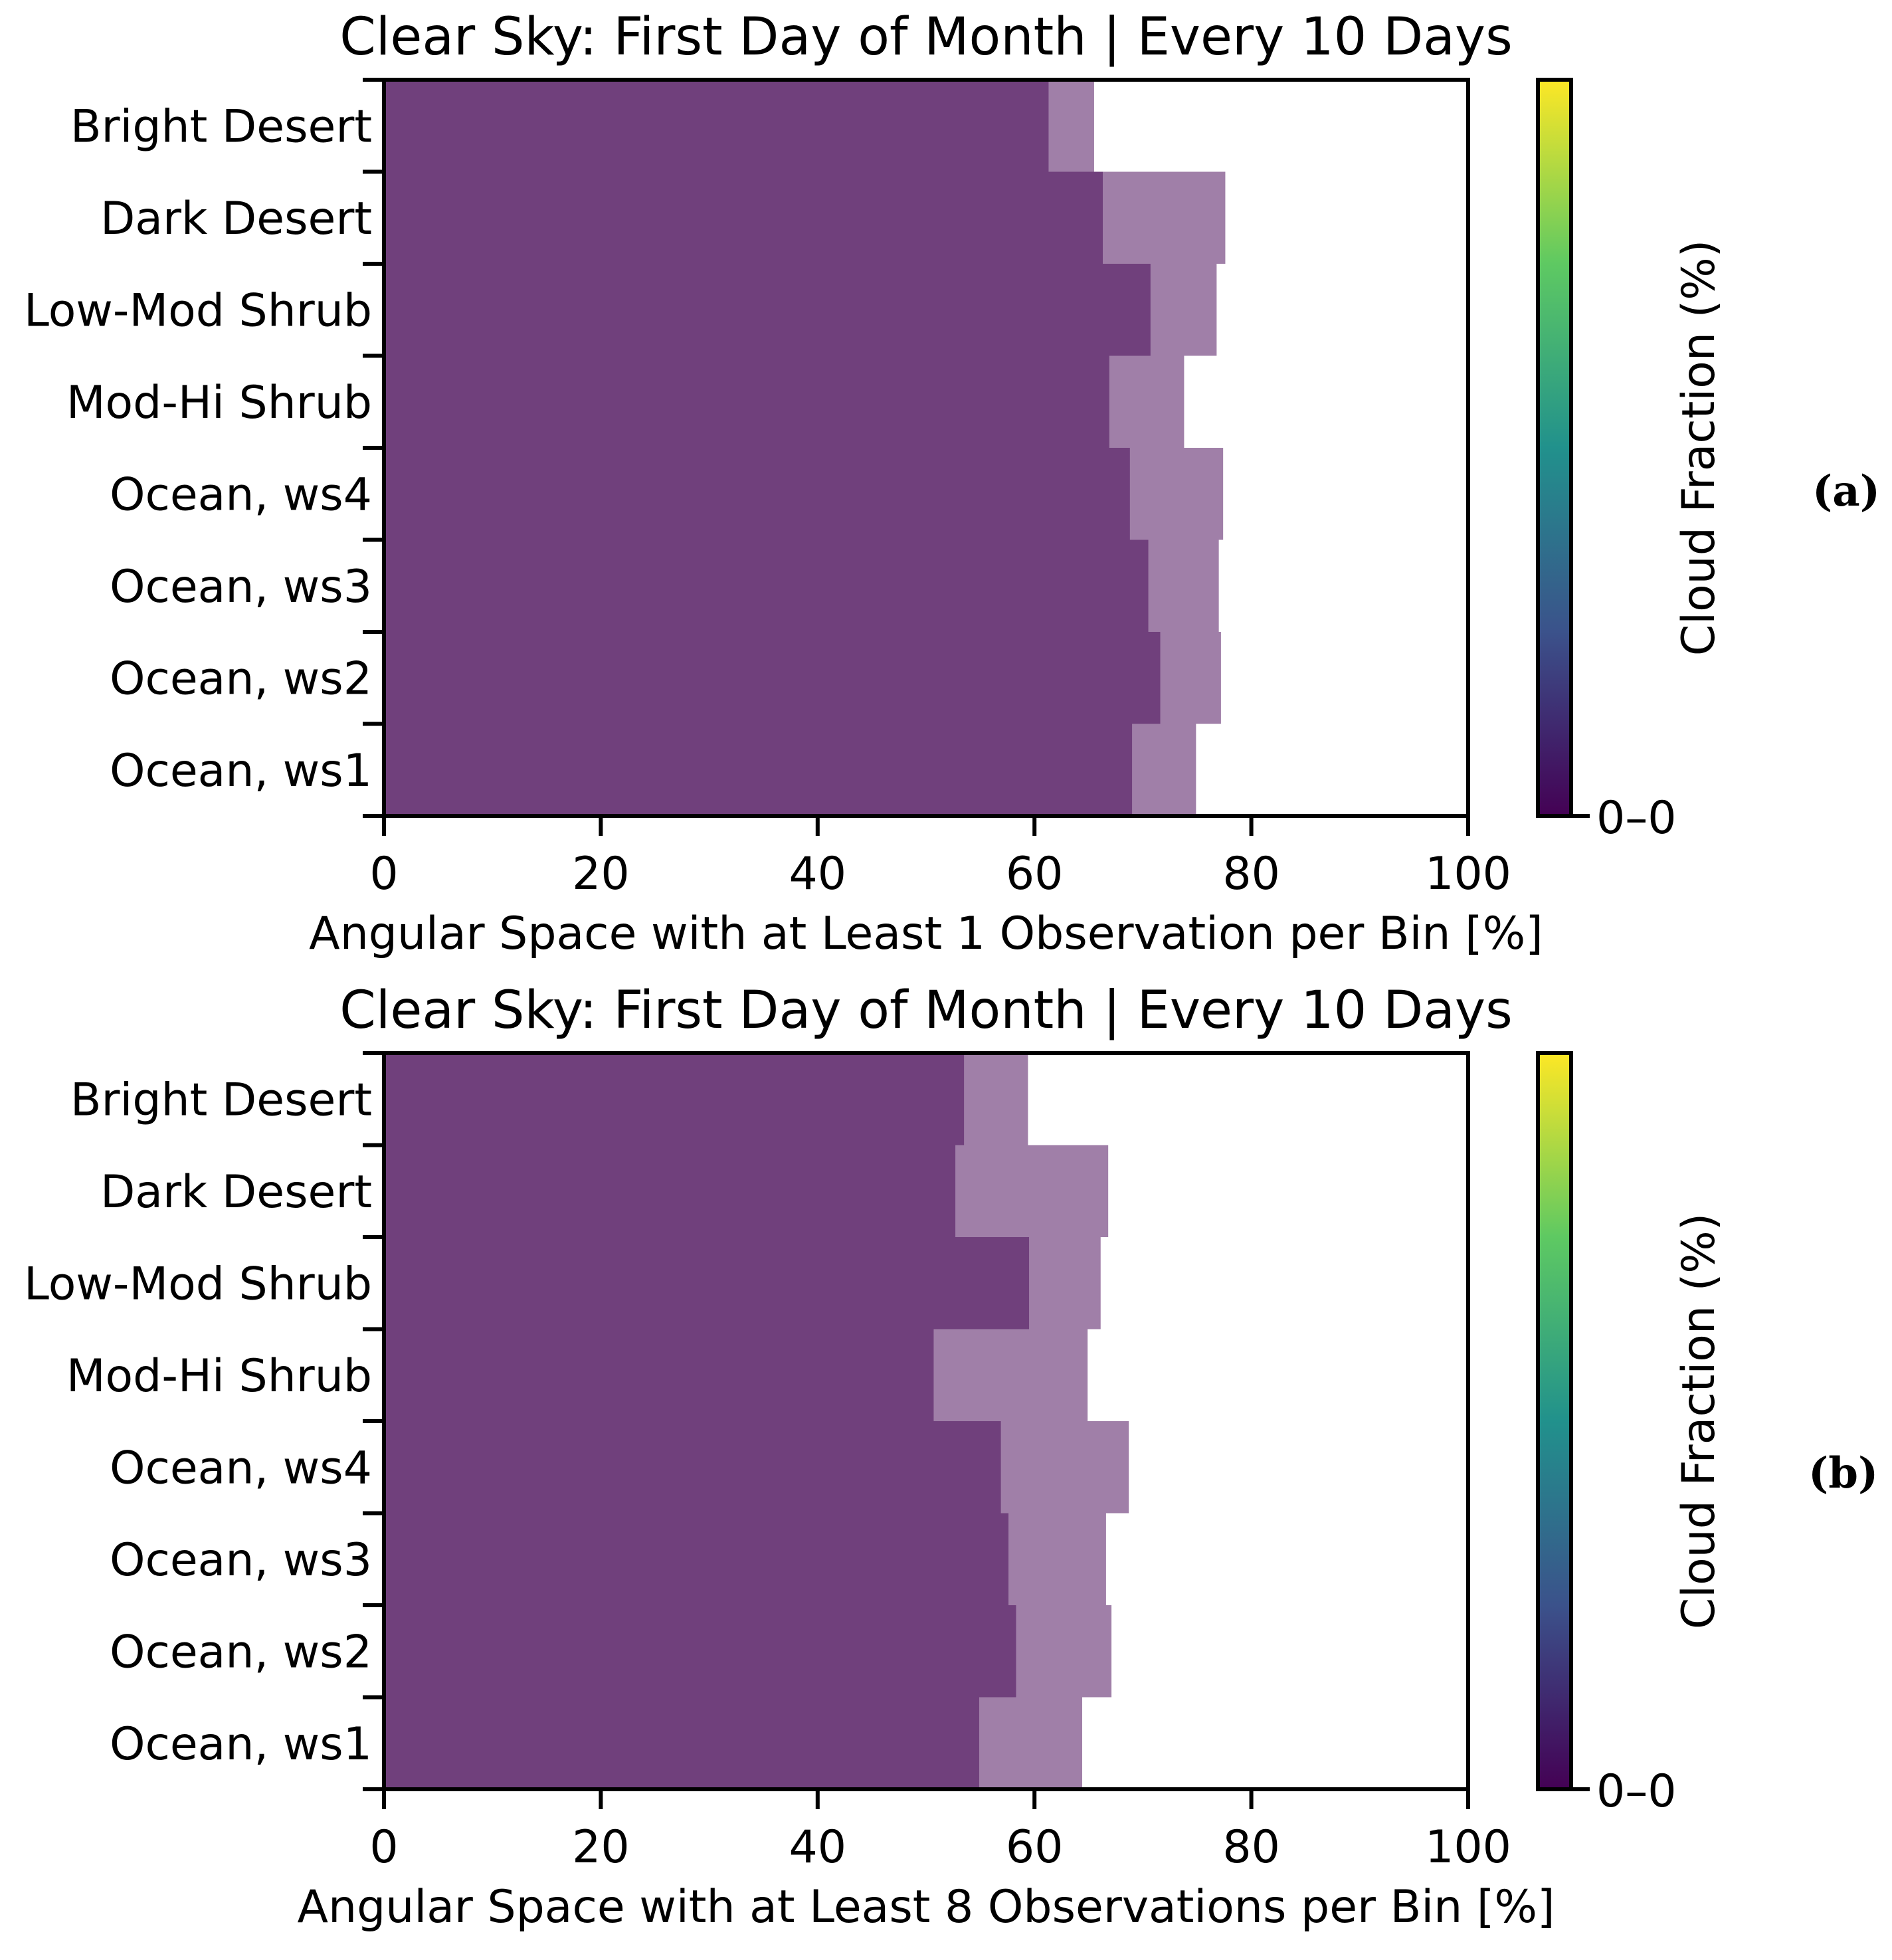  What do you see at coordinates (1846, 491) in the screenshot?
I see `panel-label-a: (a)` at bounding box center [1846, 491].